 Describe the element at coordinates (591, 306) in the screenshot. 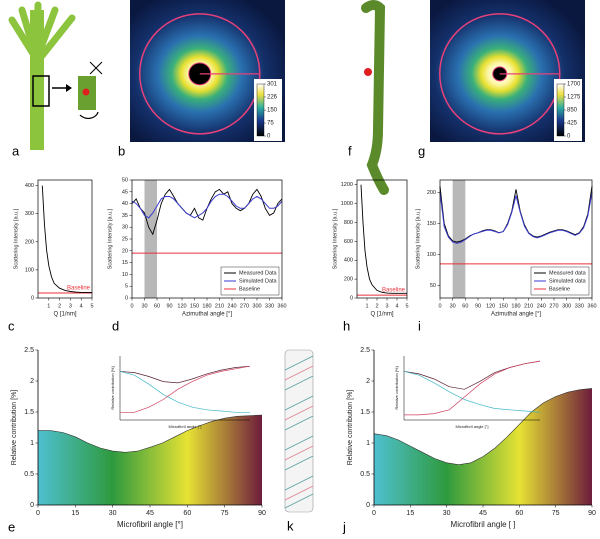

I see `x-tick-label: 360` at that location.